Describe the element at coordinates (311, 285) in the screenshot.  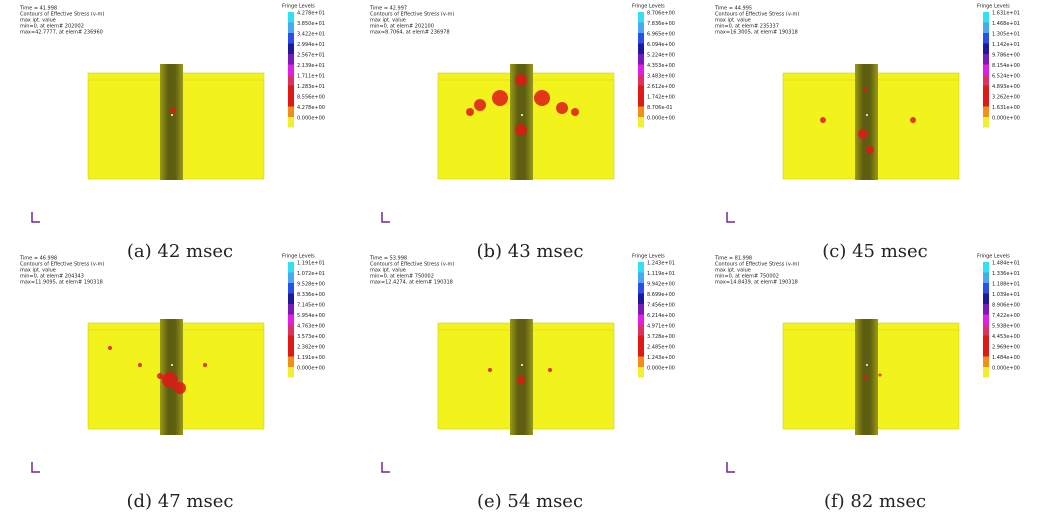
I see `fringe-label: 9.528e+00` at that location.